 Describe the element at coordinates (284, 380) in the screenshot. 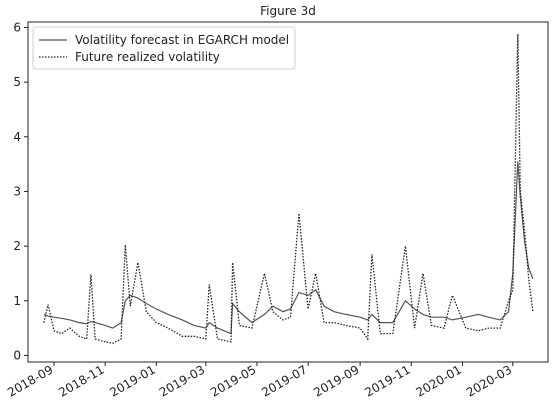

I see `x-tick-label: 2019-07` at that location.